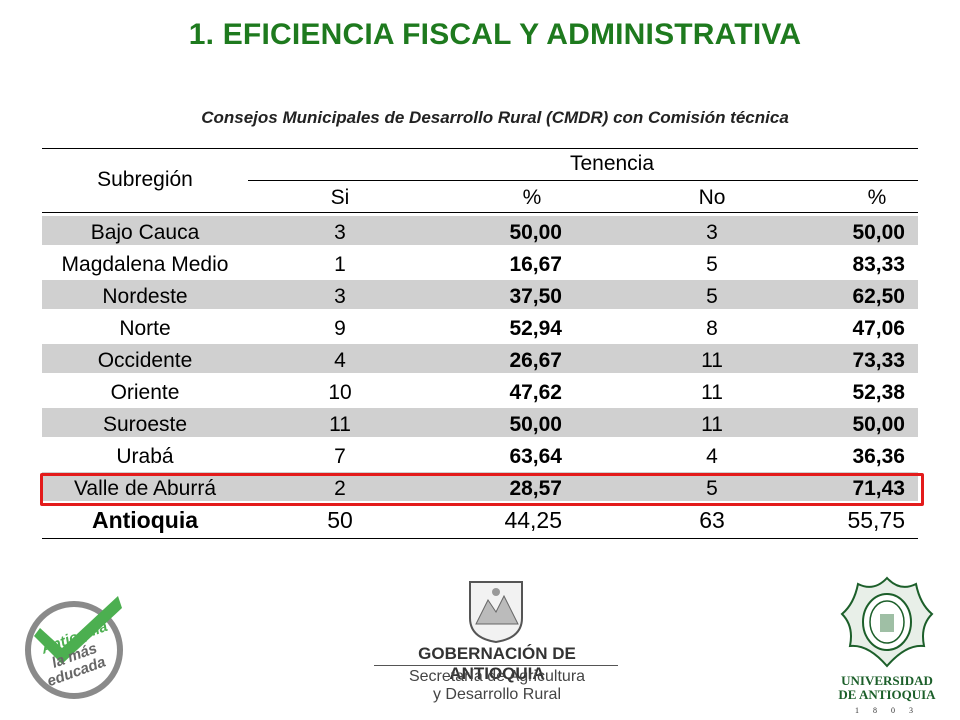 The width and height of the screenshot is (960, 720). Describe the element at coordinates (887, 680) in the screenshot. I see `udea-name-line1: UNIVERSIDAD` at that location.